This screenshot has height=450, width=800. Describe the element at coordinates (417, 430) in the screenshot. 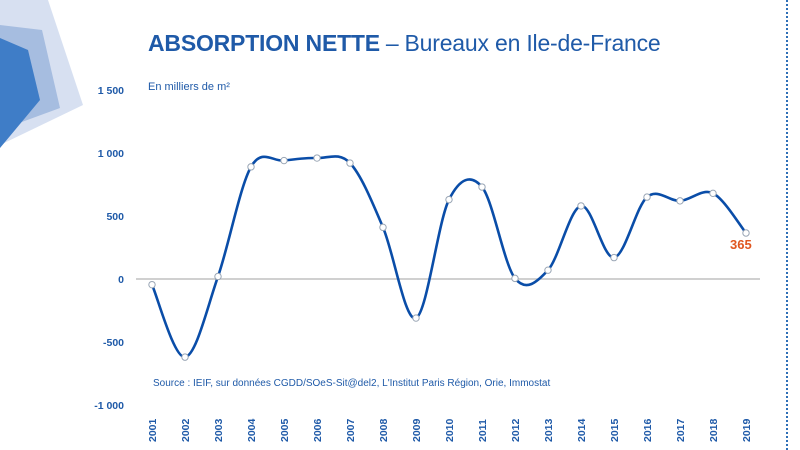

I see `x-tick-label: 2009` at that location.